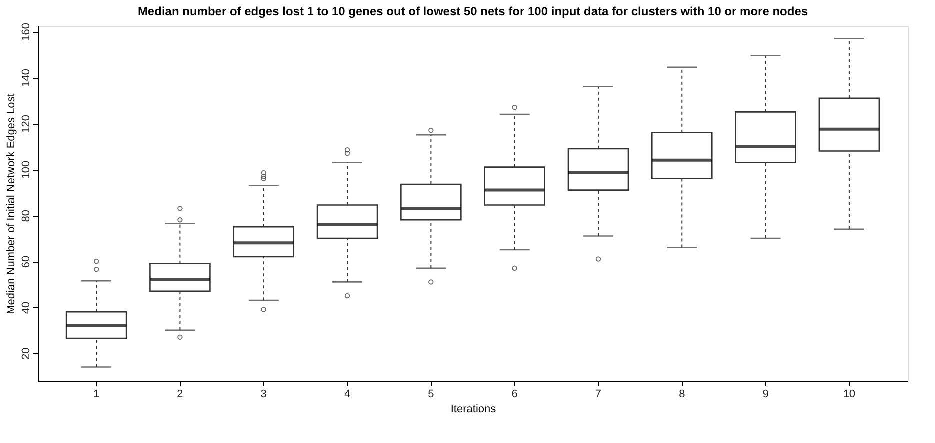  Describe the element at coordinates (26, 32) in the screenshot. I see `y-tick-label: 160` at that location.